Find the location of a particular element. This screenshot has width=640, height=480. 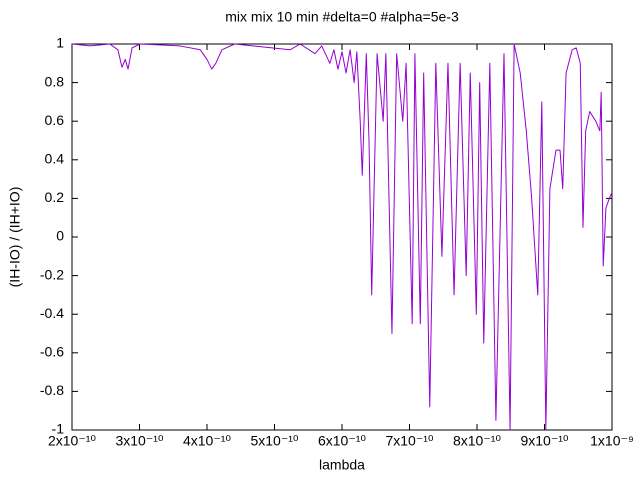

x-tick-label: 5x10⁻¹⁰ is located at coordinates (274, 441).